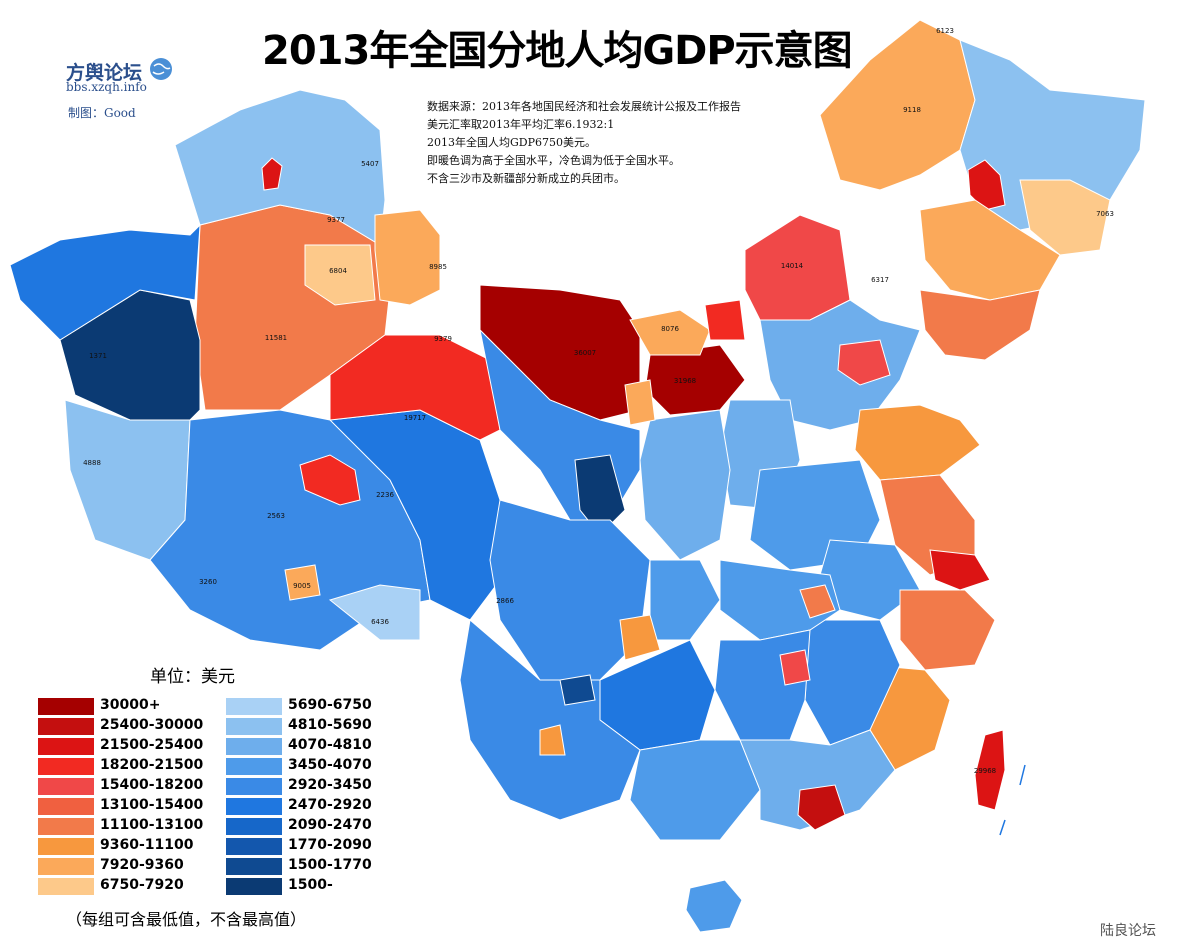 Image resolution: width=1198 pixels, height=948 pixels. What do you see at coordinates (161, 69) in the screenshot?
I see `globe-icon` at bounding box center [161, 69].